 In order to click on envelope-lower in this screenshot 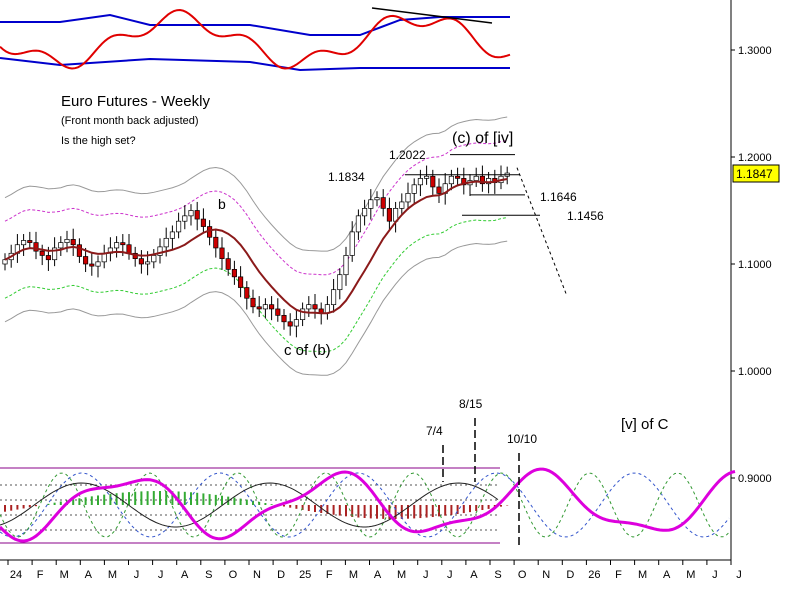, I will do `click(256, 308)`.